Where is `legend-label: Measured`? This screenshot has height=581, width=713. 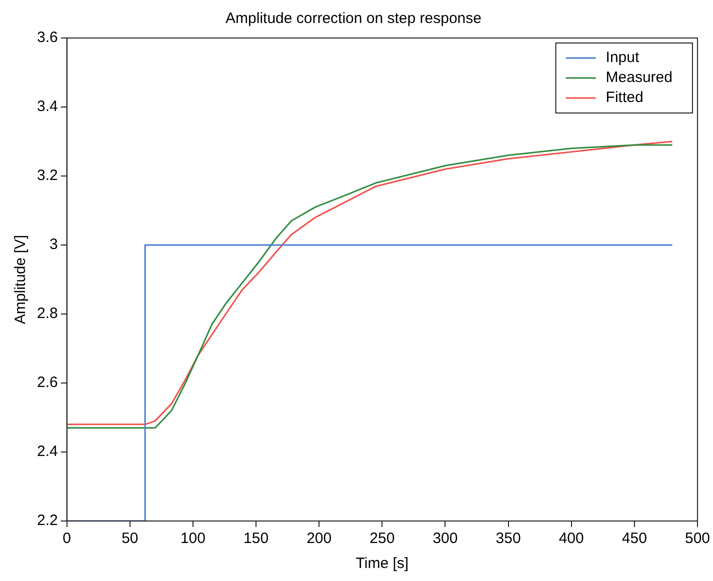
legend-label: Measured is located at coordinates (639, 77).